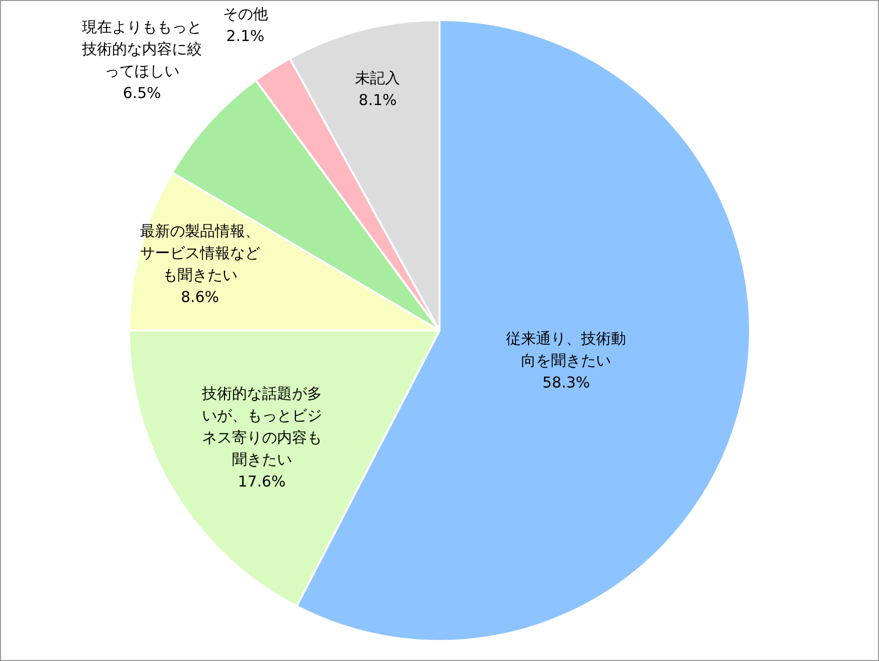 The image size is (879, 661). I want to click on slice-label: 技術的な話題が多いが、もっとビジネス寄りの内容も聞きたい, so click(261, 426).